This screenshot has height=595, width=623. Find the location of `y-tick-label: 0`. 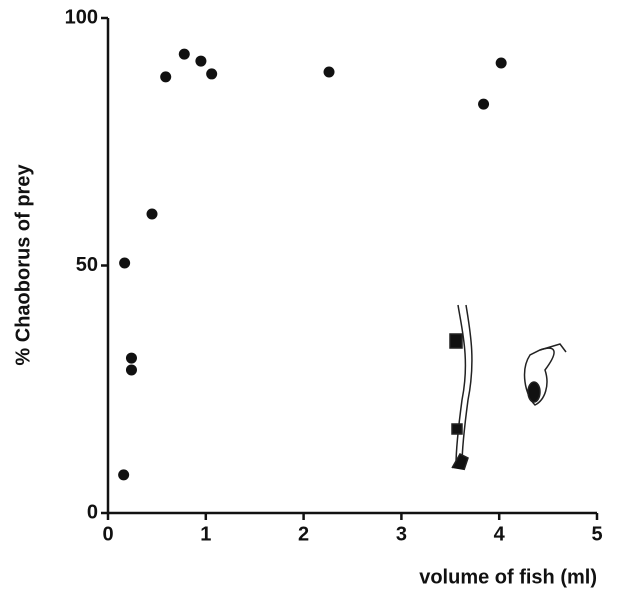

y-tick-label: 0 is located at coordinates (92, 512).